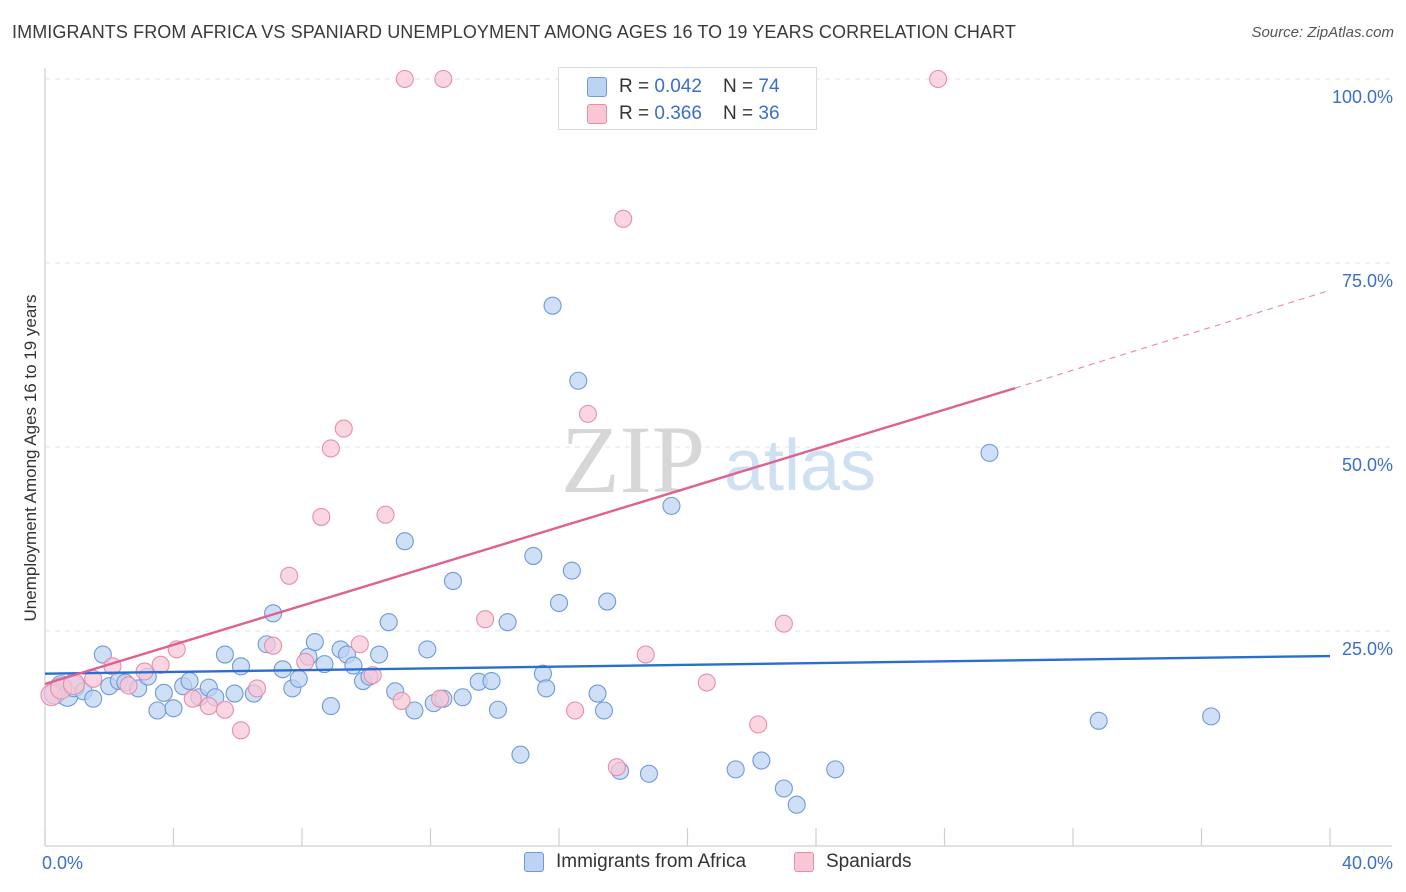  I want to click on y-tick-label-50: 50.0%, so click(1367, 465).